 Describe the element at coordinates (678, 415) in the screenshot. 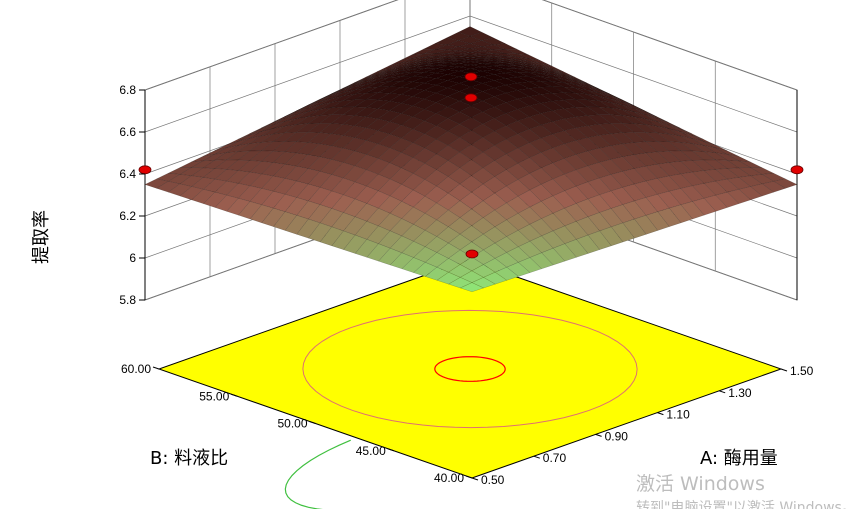

I see `x-tick-label: 1.10` at that location.